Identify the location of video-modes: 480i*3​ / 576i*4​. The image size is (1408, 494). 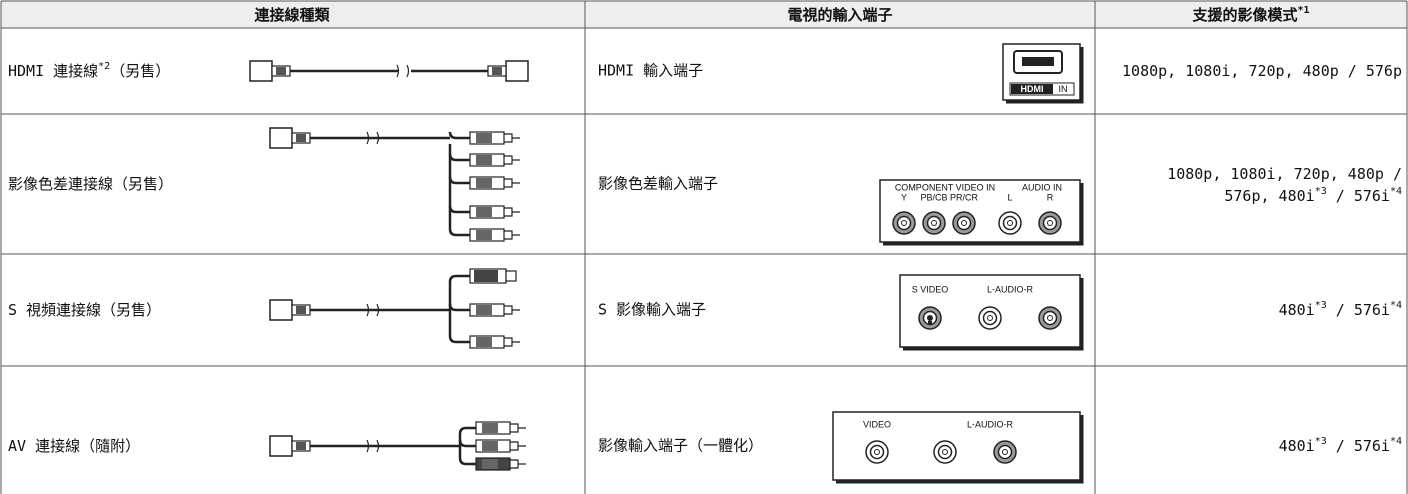
(1340, 445).